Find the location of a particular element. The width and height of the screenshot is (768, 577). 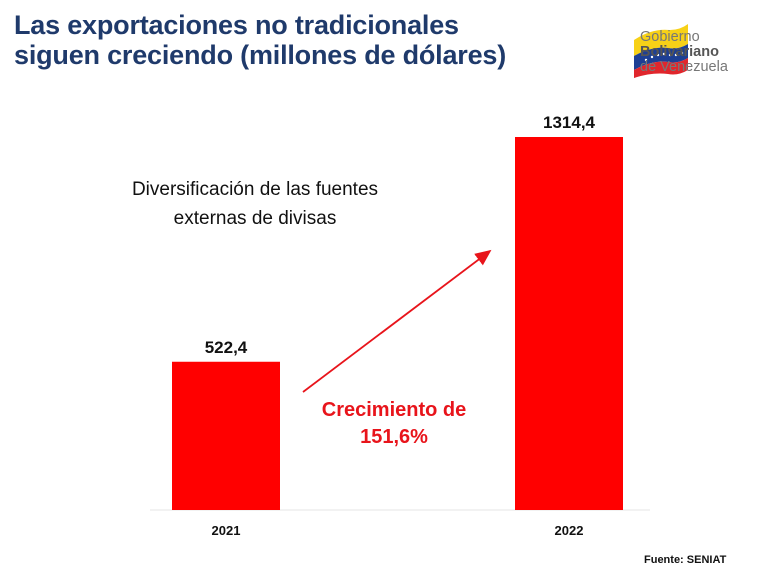

title-line-1: Las exportaciones no tradicionales is located at coordinates (236, 25).